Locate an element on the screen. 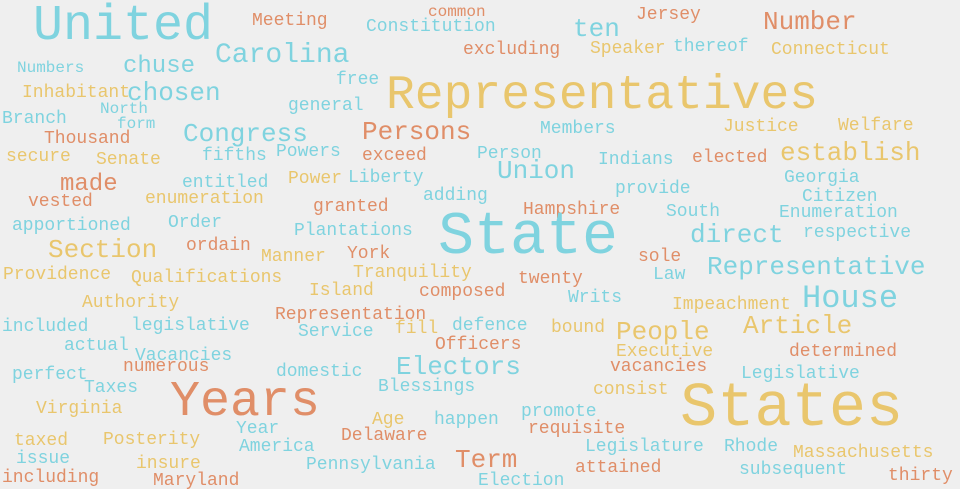 This screenshot has width=960, height=489. word-actual: actual is located at coordinates (96, 346).